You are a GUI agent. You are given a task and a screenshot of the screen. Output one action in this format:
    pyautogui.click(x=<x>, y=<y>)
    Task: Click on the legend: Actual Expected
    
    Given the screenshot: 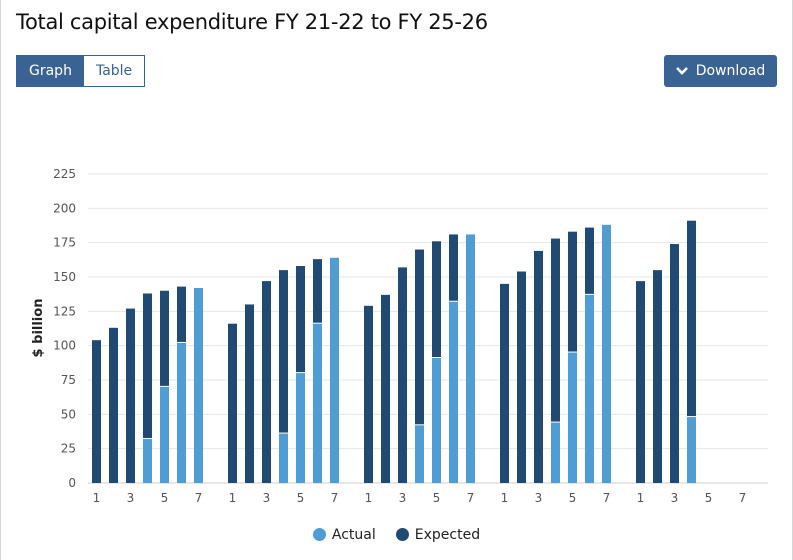 What is the action you would take?
    pyautogui.click(x=396, y=535)
    